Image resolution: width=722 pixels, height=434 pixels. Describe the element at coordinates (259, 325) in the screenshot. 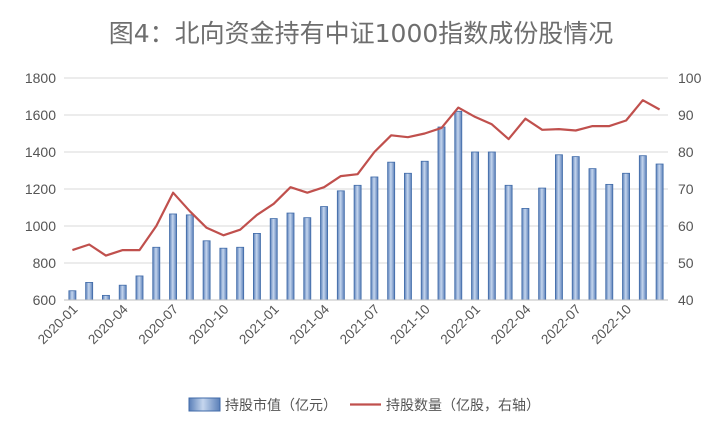

I see `x-tick-label: 2021-01` at that location.